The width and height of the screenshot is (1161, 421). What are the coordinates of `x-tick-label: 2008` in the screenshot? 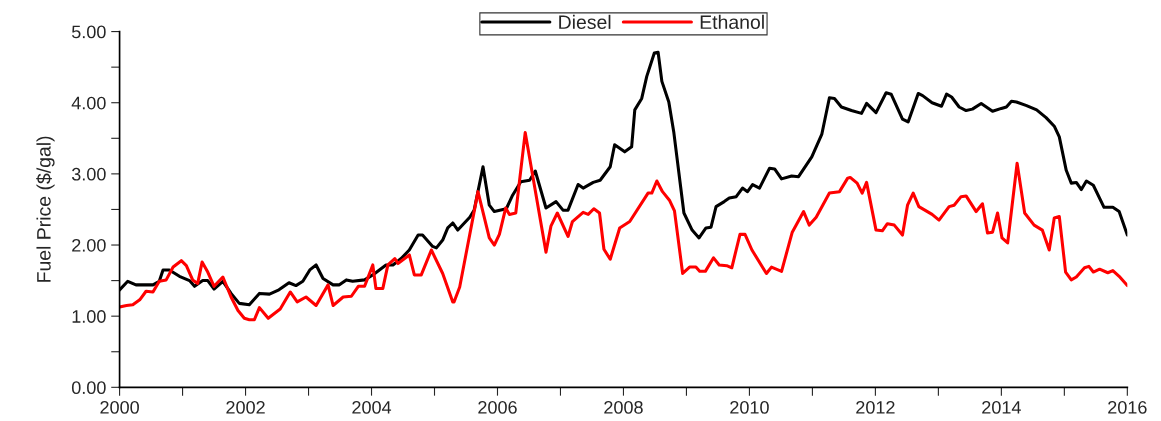 It's located at (623, 407).